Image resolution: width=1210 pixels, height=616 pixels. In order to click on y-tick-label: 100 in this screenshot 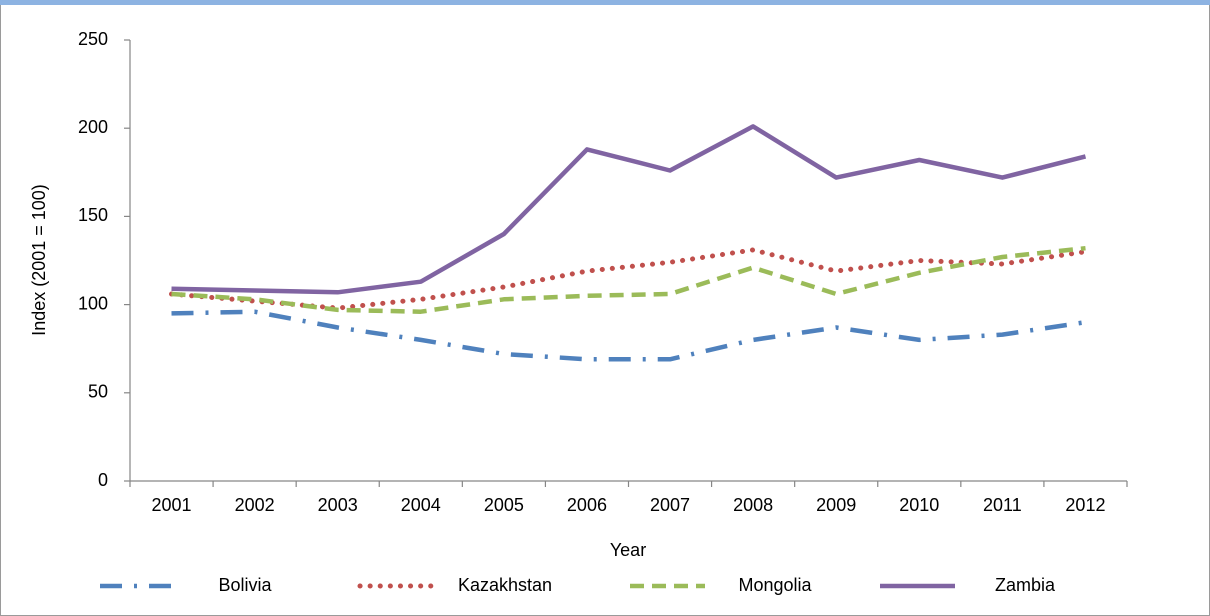, I will do `click(93, 303)`.